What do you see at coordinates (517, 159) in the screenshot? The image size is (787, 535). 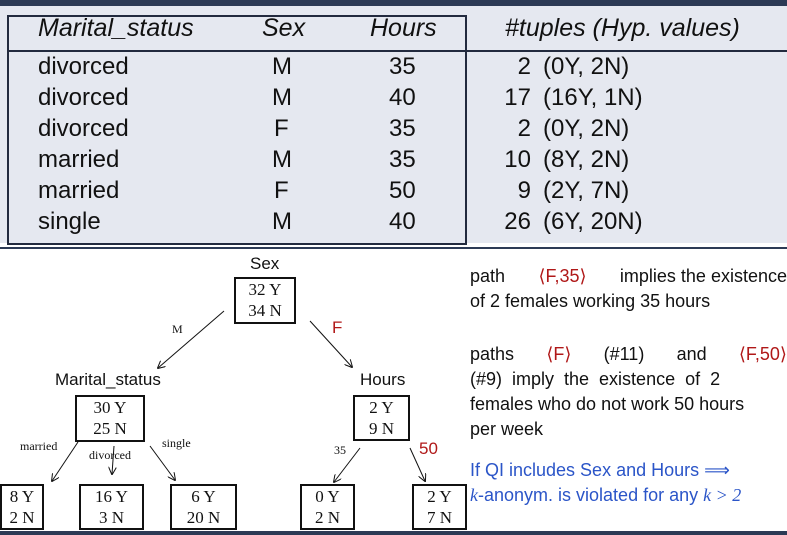 I see `cell-count: 10` at bounding box center [517, 159].